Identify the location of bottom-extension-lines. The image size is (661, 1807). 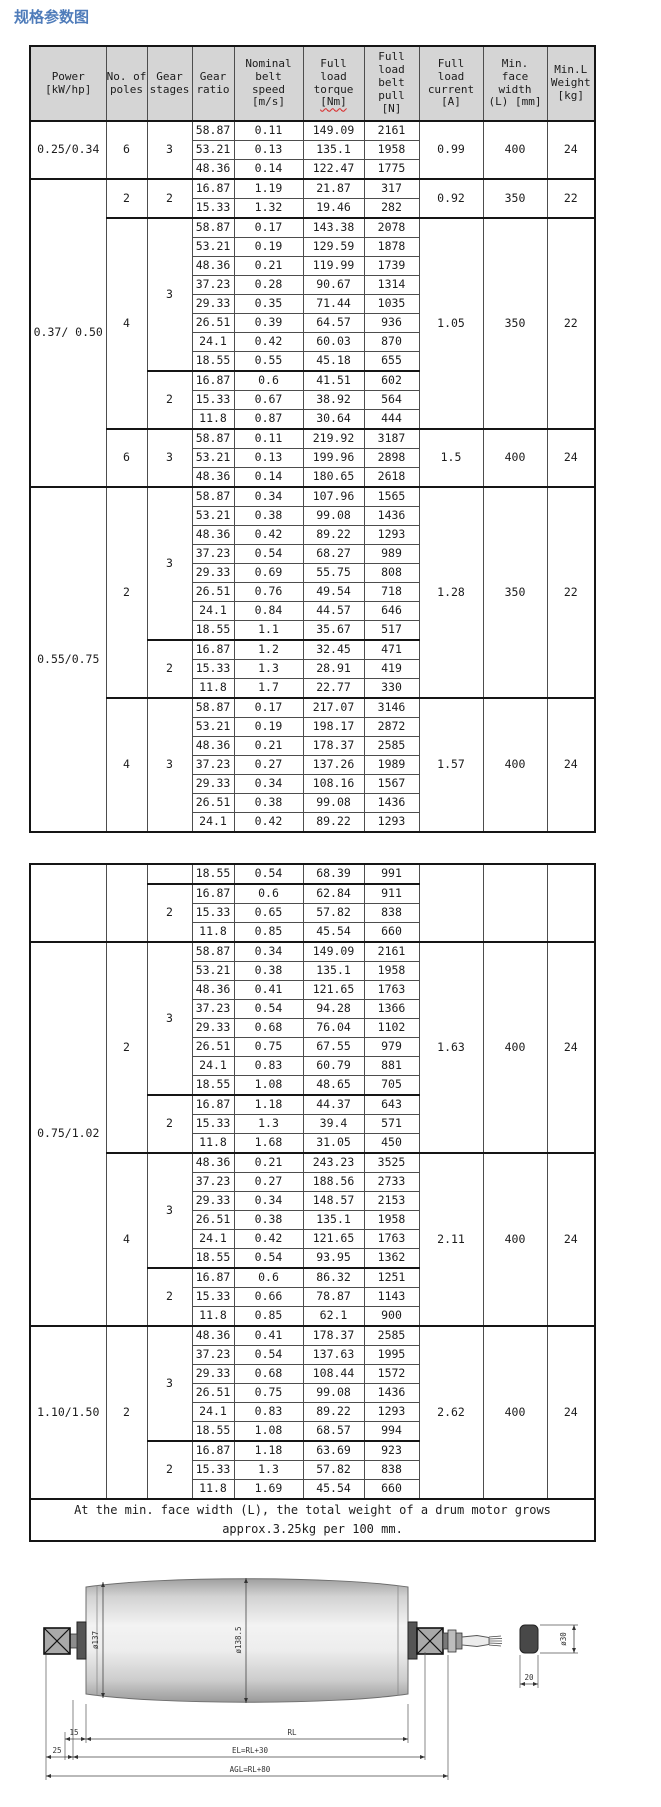
(247, 1716).